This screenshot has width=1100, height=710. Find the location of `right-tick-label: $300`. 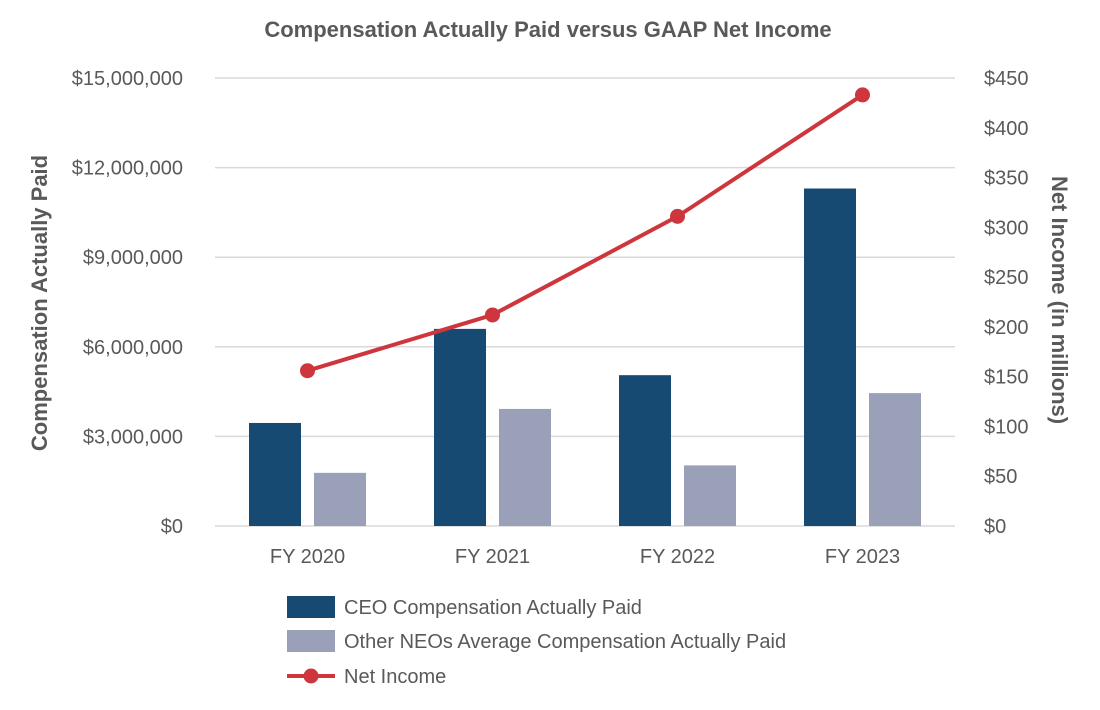

right-tick-label: $300 is located at coordinates (1006, 228).